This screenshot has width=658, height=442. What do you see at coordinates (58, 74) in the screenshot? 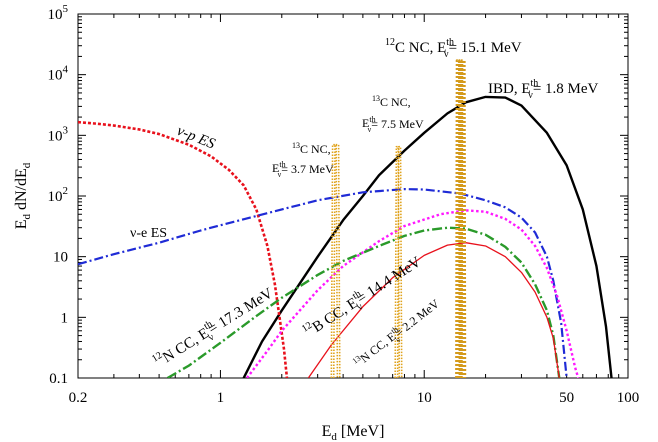
I see `y-tick-label: 10⁴` at bounding box center [58, 74].